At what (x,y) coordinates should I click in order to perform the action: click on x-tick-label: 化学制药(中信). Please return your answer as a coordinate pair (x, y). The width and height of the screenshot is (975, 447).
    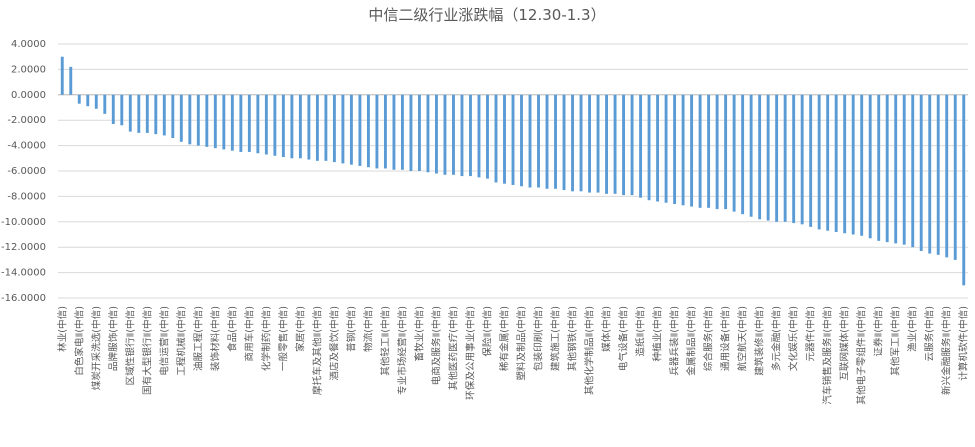
    Looking at the image, I should click on (266, 338).